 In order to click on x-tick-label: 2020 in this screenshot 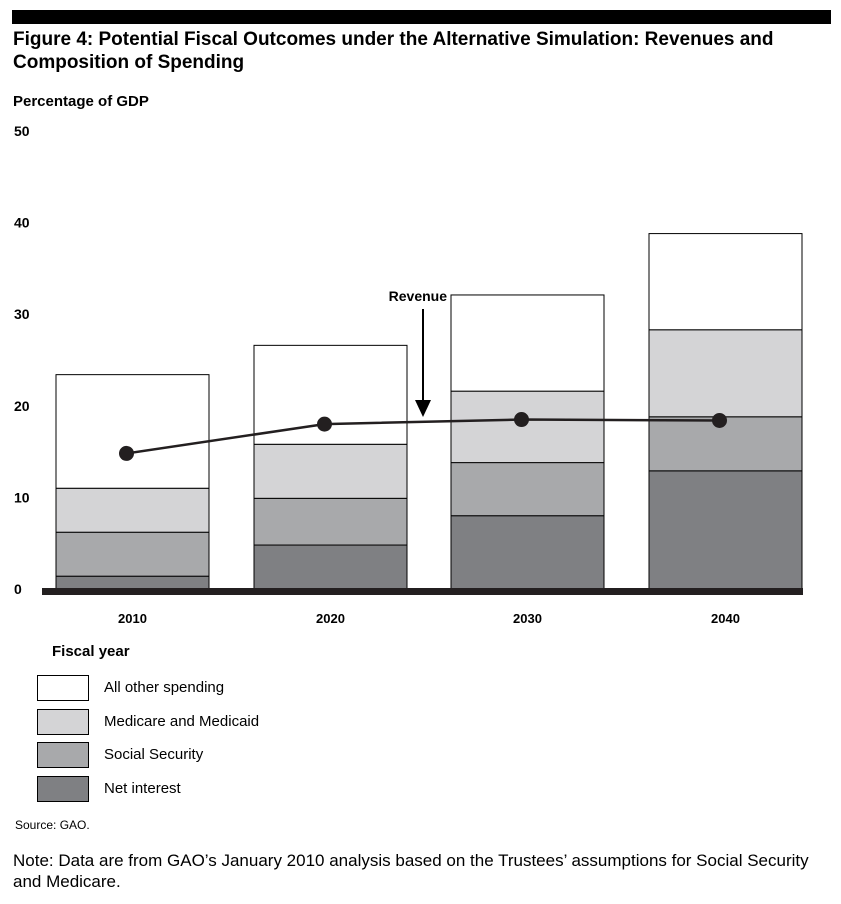, I will do `click(330, 618)`.